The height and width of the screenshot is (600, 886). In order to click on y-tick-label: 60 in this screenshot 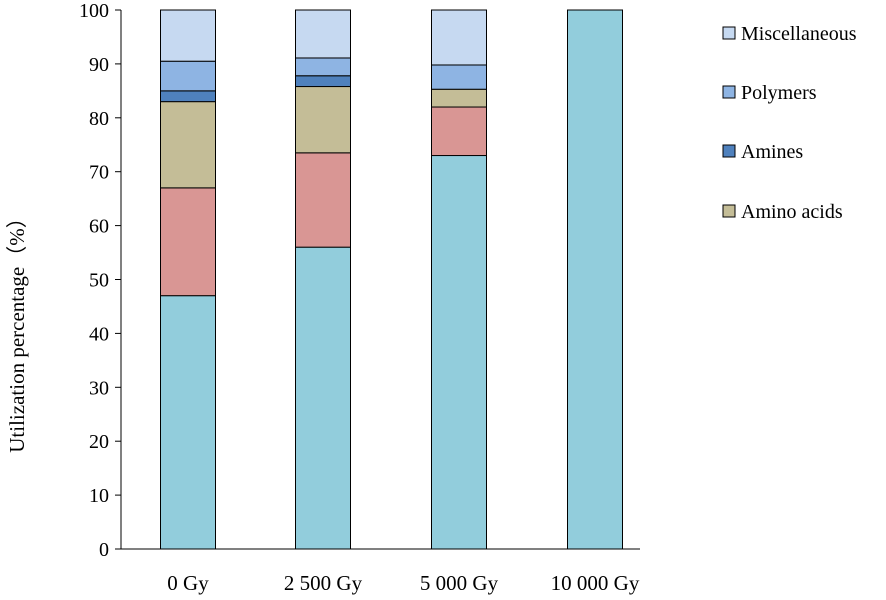, I will do `click(99, 227)`.